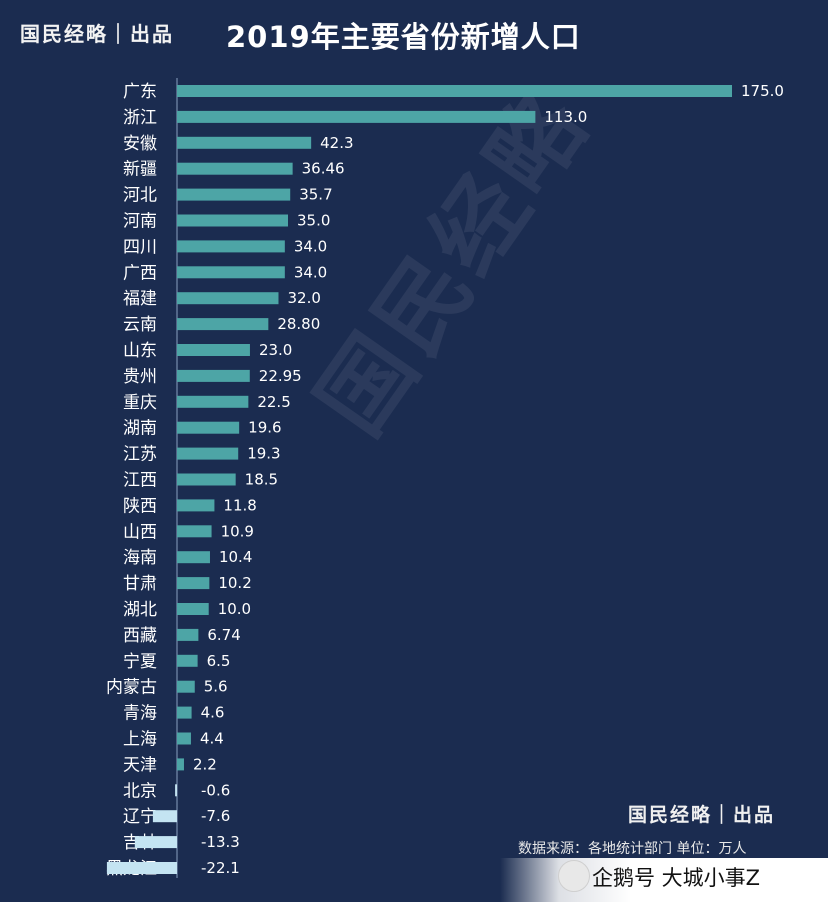  What do you see at coordinates (237, 531) in the screenshot?
I see `data-label: 10.9` at bounding box center [237, 531].